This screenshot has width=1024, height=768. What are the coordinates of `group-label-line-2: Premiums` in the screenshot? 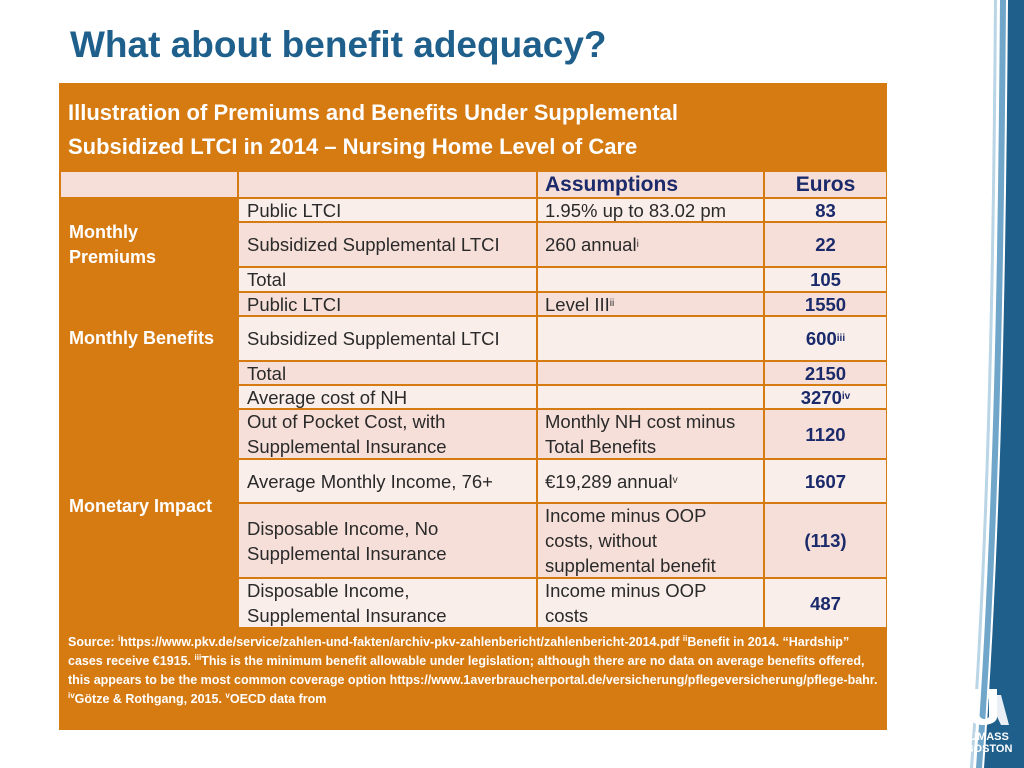 It's located at (113, 257).